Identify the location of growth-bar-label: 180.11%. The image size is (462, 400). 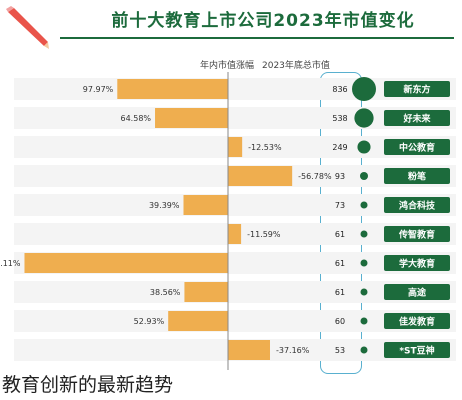
(10, 263).